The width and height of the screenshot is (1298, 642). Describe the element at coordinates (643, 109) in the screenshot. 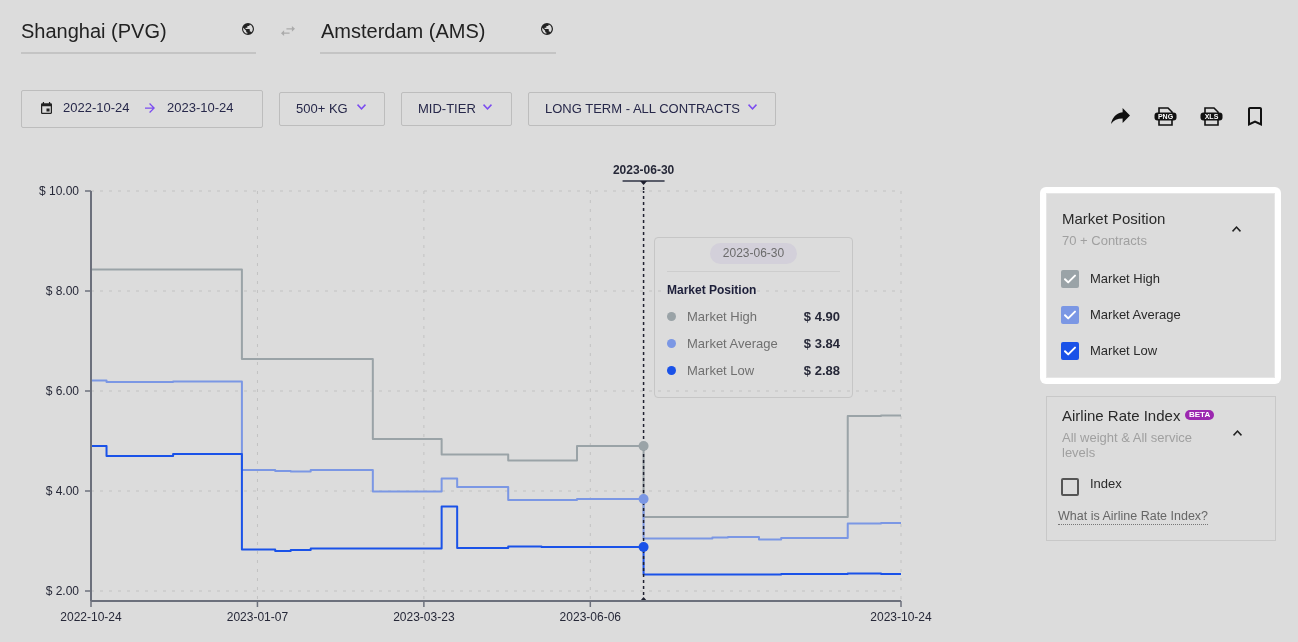

I see `text: LONG TERM - ALL CONTRACTS` at that location.